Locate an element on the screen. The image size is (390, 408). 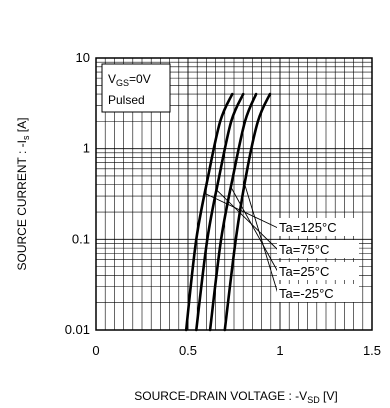
condition-vgs: VGS=0V is located at coordinates (129, 80).